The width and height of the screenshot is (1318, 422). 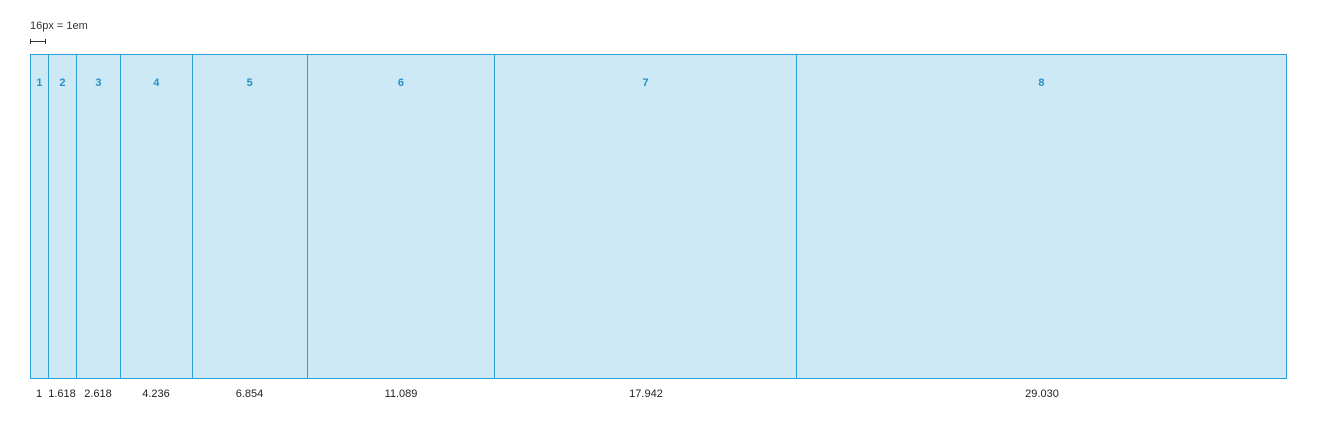 What do you see at coordinates (645, 83) in the screenshot?
I see `column-index: 7` at bounding box center [645, 83].